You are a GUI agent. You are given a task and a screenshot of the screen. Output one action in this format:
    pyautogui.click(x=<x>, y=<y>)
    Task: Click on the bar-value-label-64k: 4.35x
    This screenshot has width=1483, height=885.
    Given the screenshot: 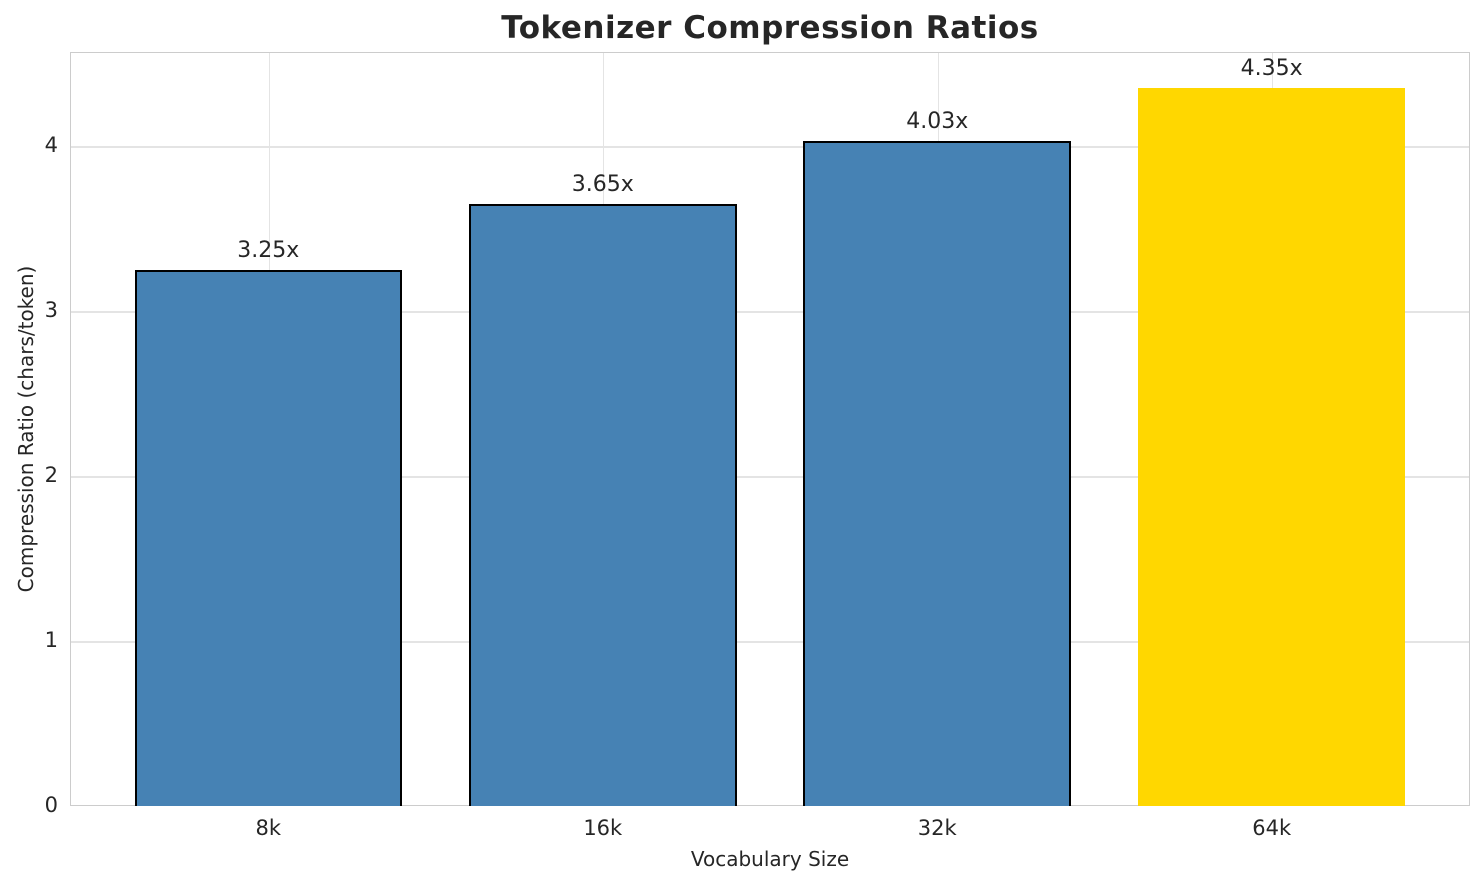 What is the action you would take?
    pyautogui.click(x=1271, y=69)
    